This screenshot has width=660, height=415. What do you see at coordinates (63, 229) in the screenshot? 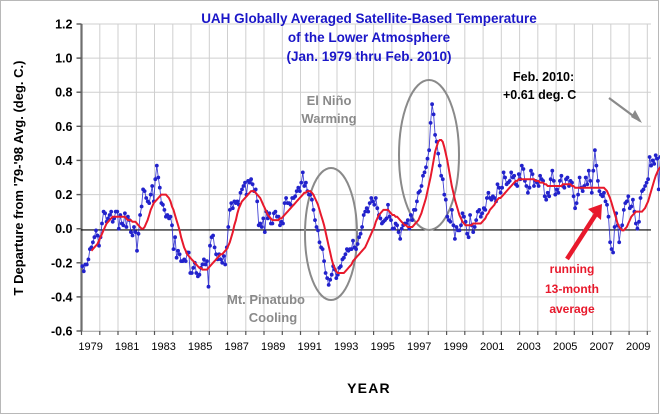
I see `y-tick-label: 0.0` at bounding box center [63, 229].